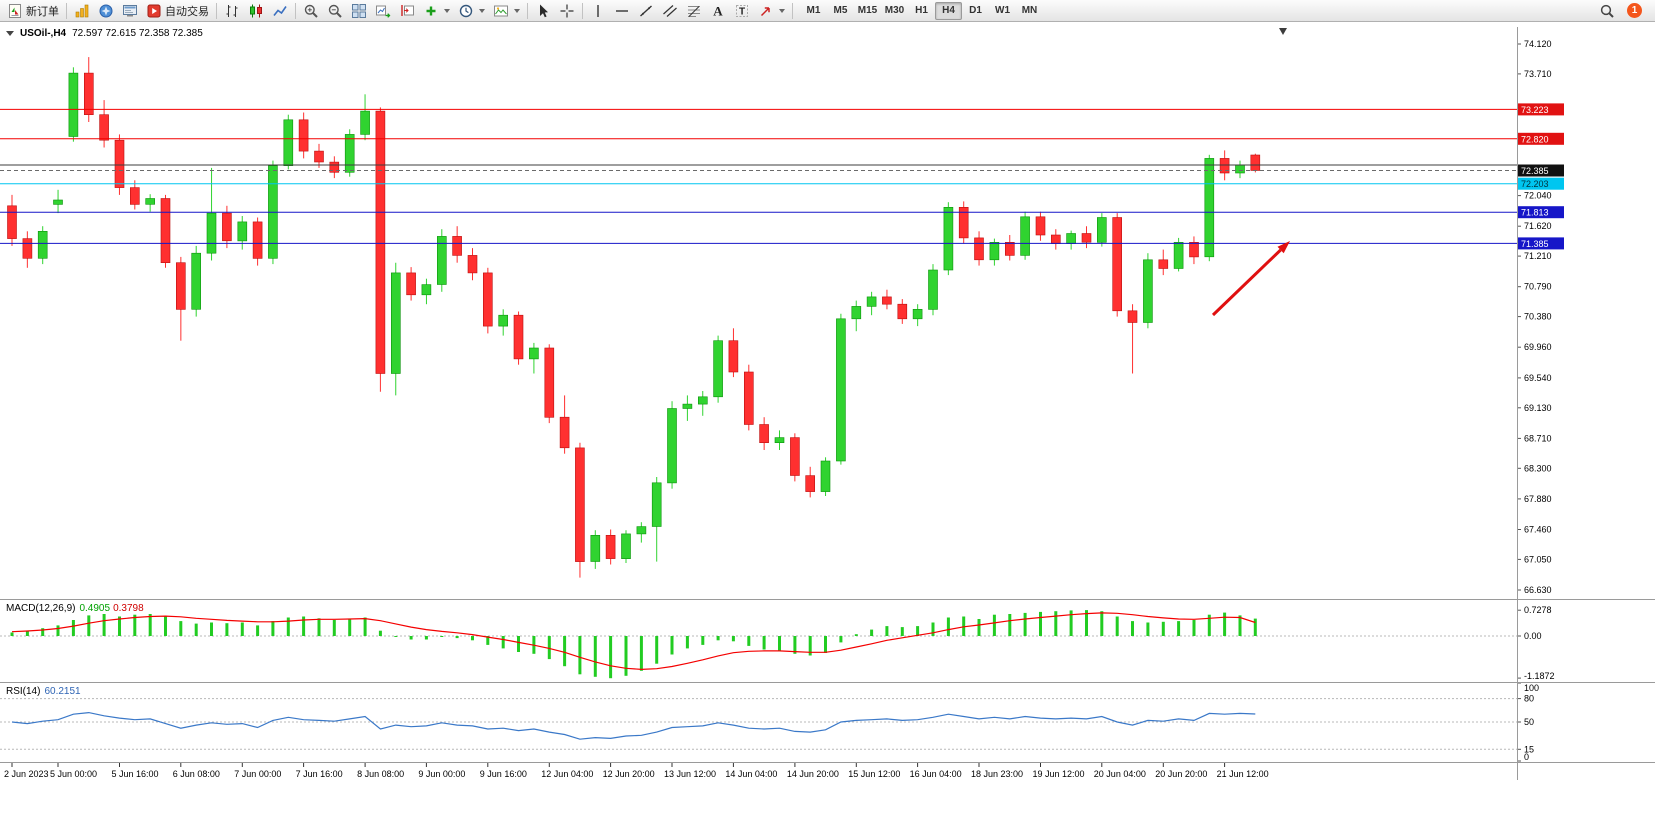  What do you see at coordinates (1535, 213) in the screenshot?
I see `svg-text: 71.813` at bounding box center [1535, 213].